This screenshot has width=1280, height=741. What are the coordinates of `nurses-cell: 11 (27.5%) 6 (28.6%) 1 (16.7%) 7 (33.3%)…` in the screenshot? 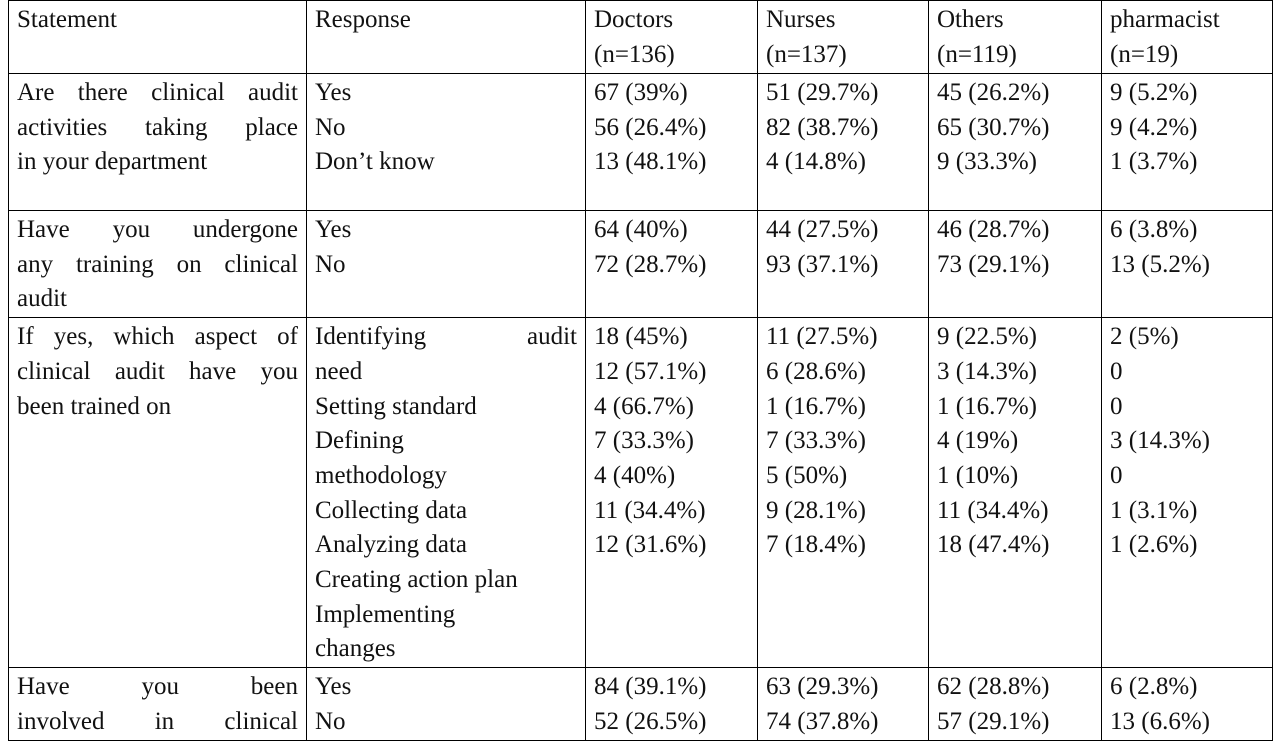 It's located at (843, 493).